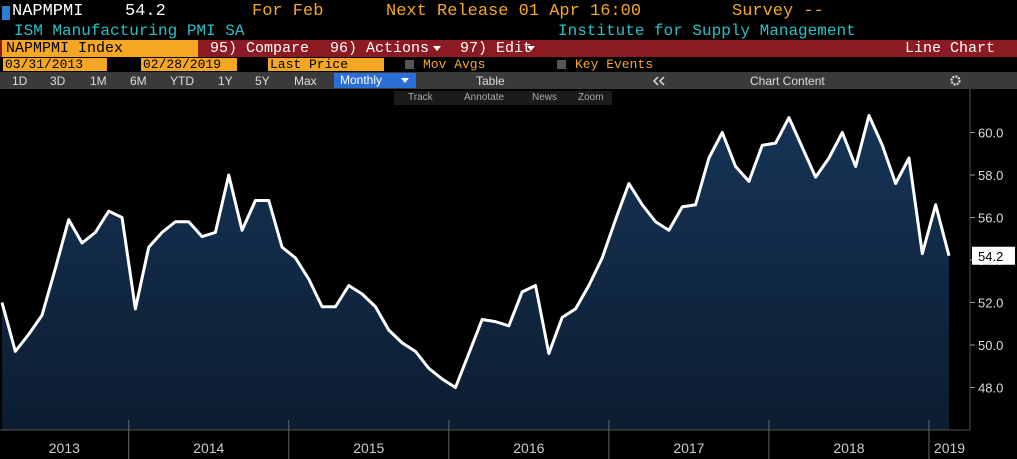 The width and height of the screenshot is (1017, 459). What do you see at coordinates (990, 218) in the screenshot?
I see `y-tick-label: 56.0` at bounding box center [990, 218].